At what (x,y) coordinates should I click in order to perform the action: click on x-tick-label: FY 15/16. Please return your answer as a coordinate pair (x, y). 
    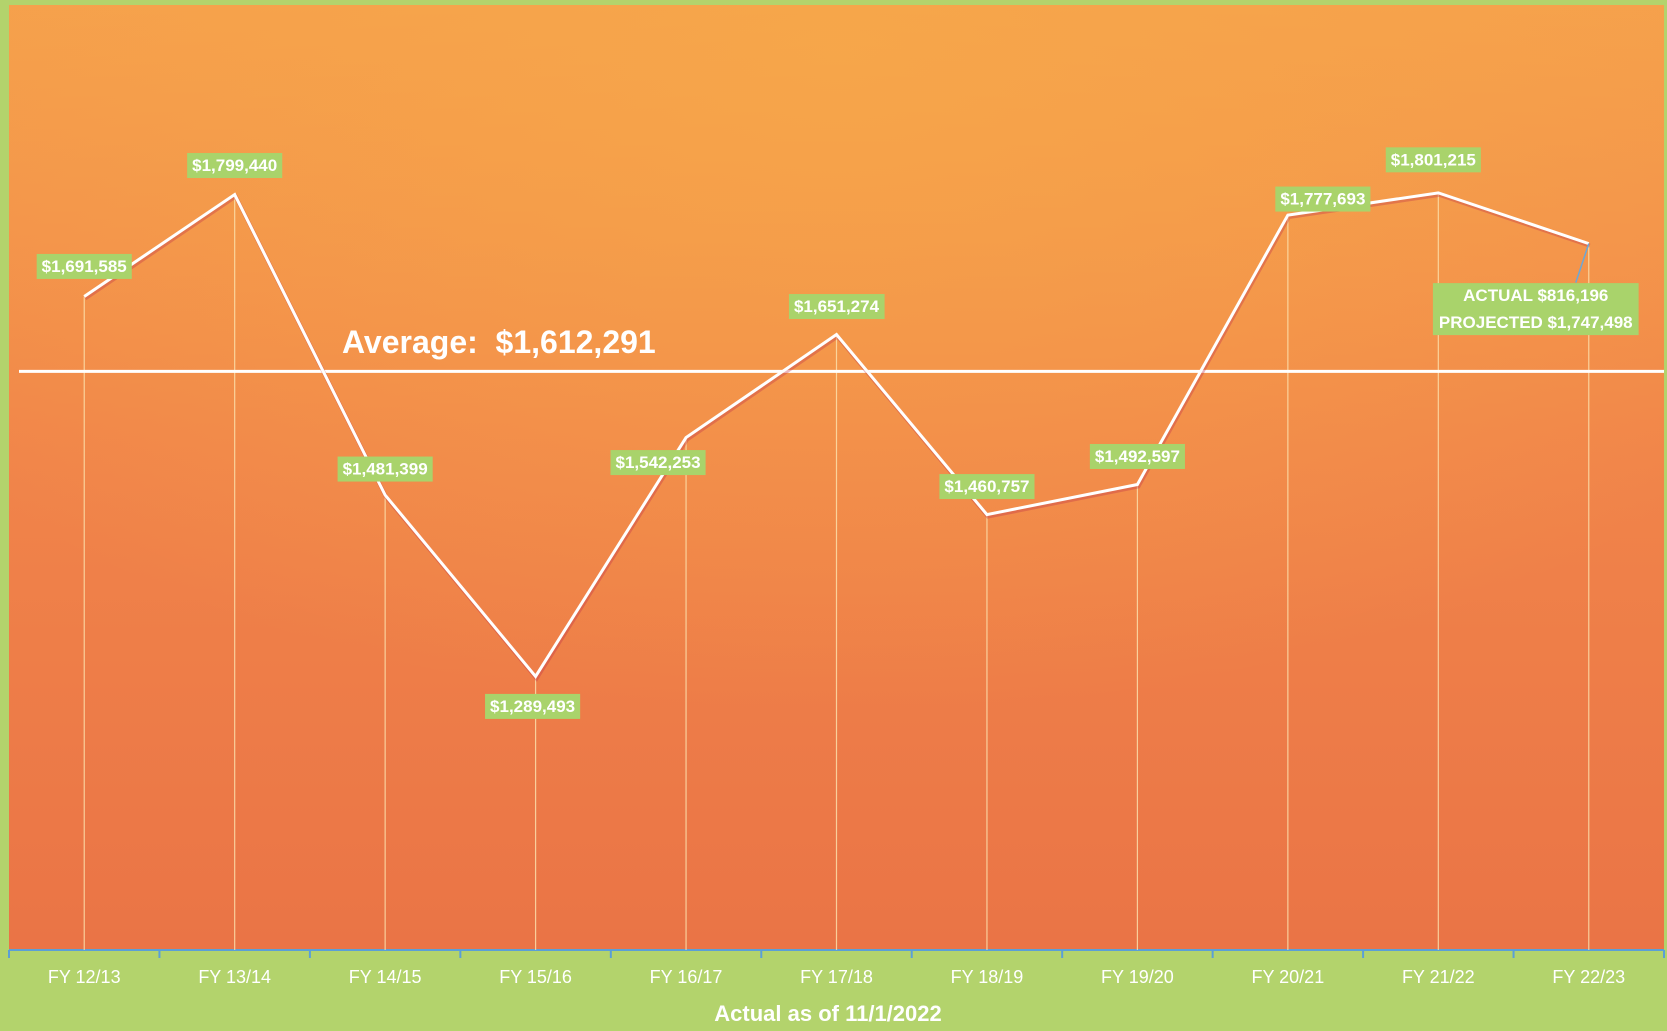
    Looking at the image, I should click on (535, 977).